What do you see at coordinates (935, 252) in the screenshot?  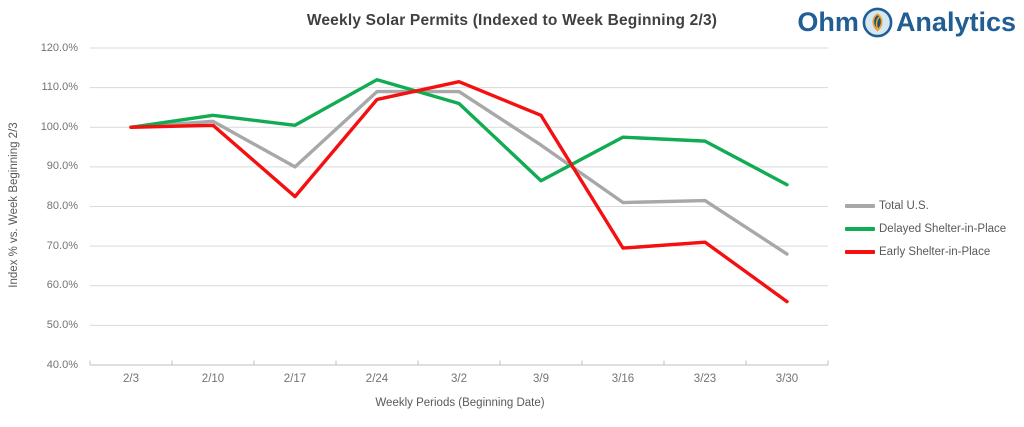 I see `legend-label: Early Shelter-in-Place` at bounding box center [935, 252].